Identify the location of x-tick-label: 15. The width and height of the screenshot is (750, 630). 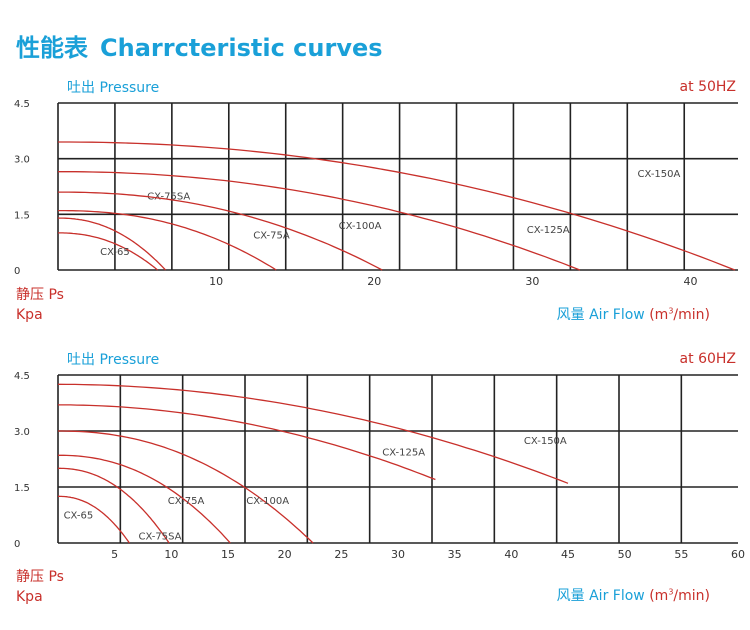
(228, 554).